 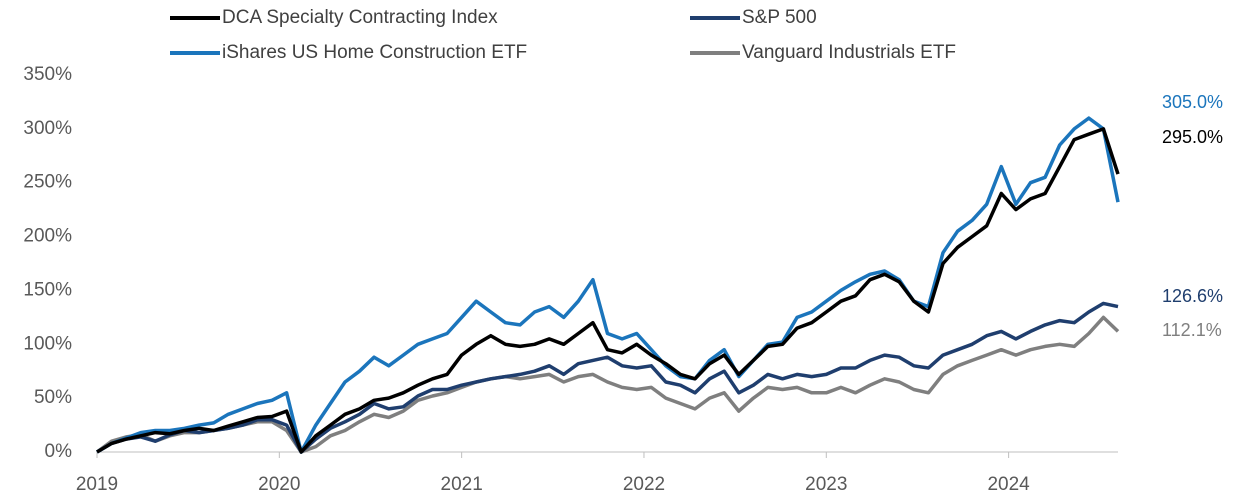 What do you see at coordinates (47, 128) in the screenshot?
I see `y-tick-label: 300%` at bounding box center [47, 128].